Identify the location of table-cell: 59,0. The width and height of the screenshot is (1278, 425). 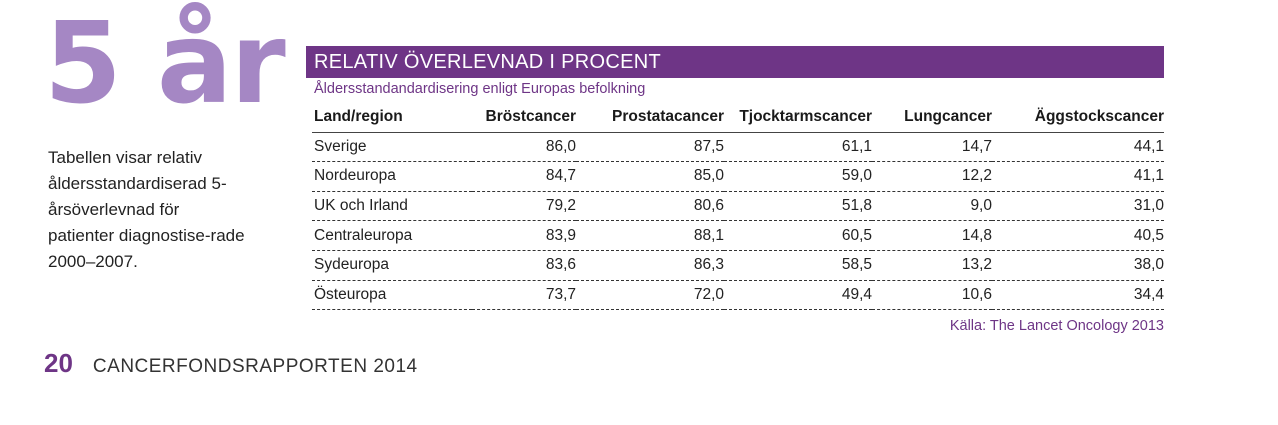
(798, 176).